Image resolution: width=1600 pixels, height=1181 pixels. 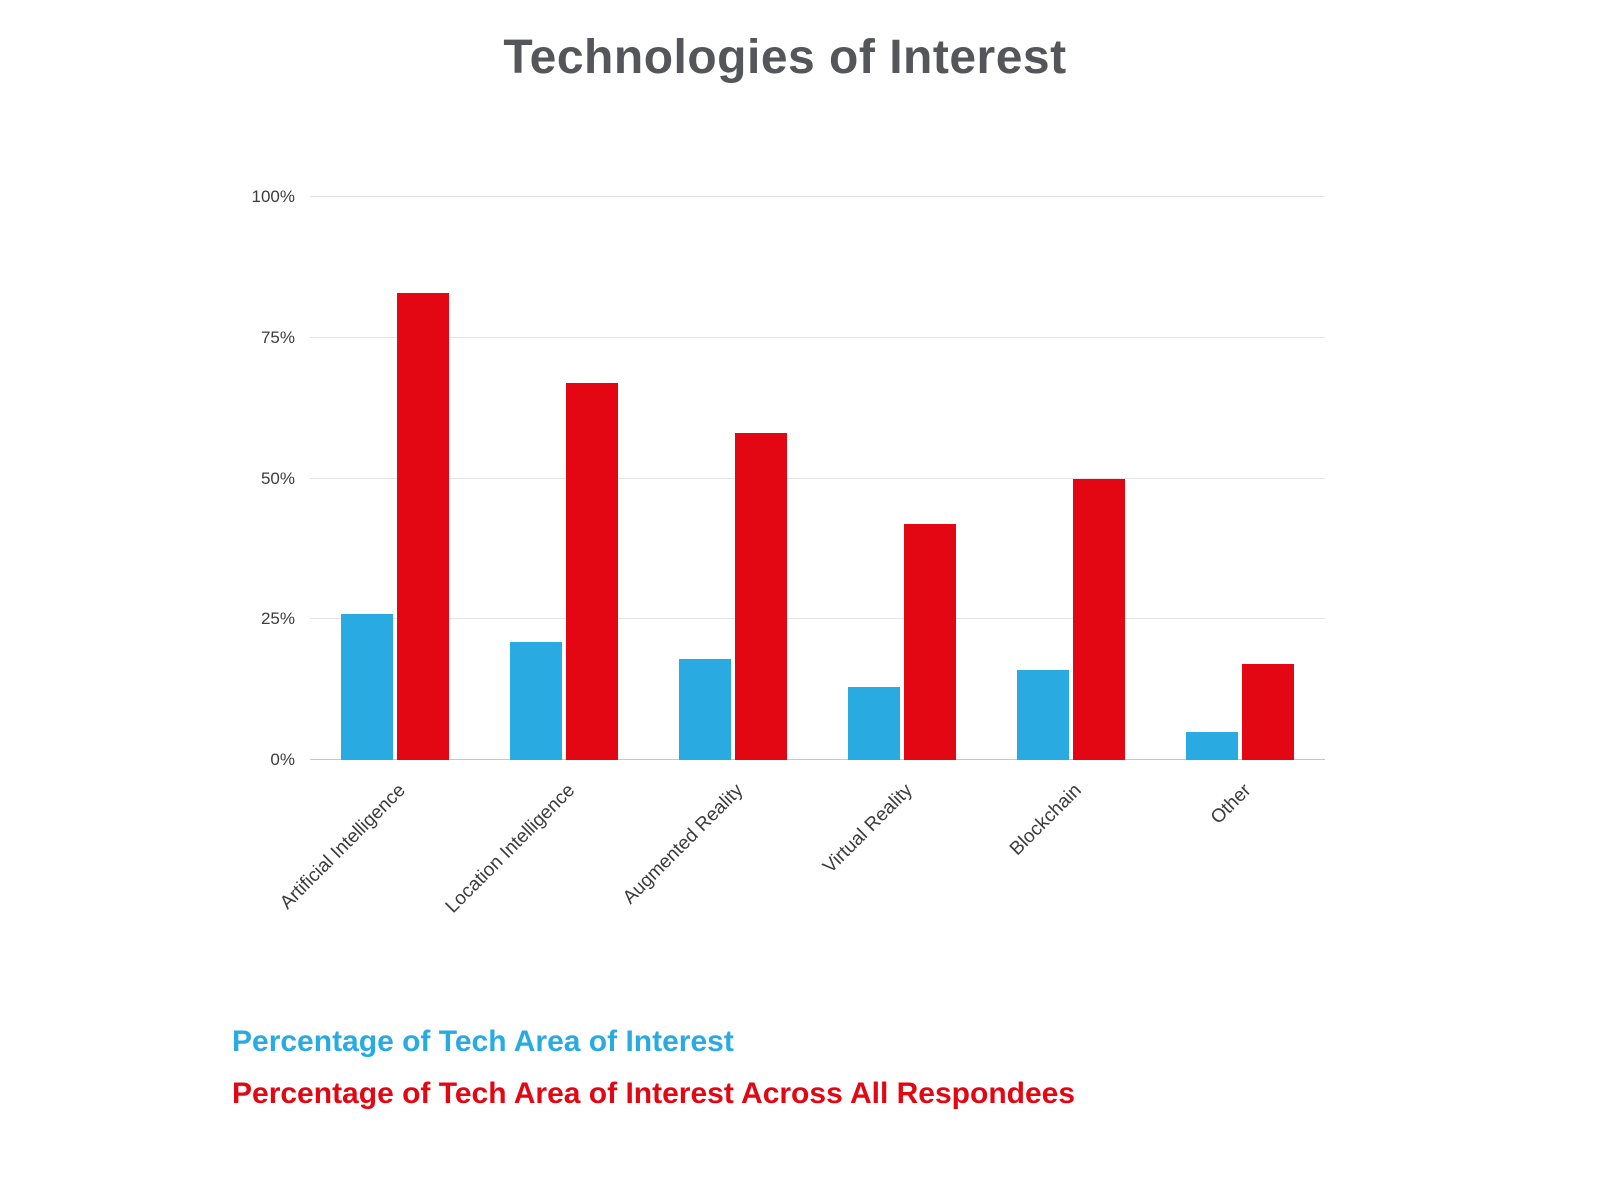 What do you see at coordinates (342, 847) in the screenshot?
I see `x-category-label: Artificial Intelligence` at bounding box center [342, 847].